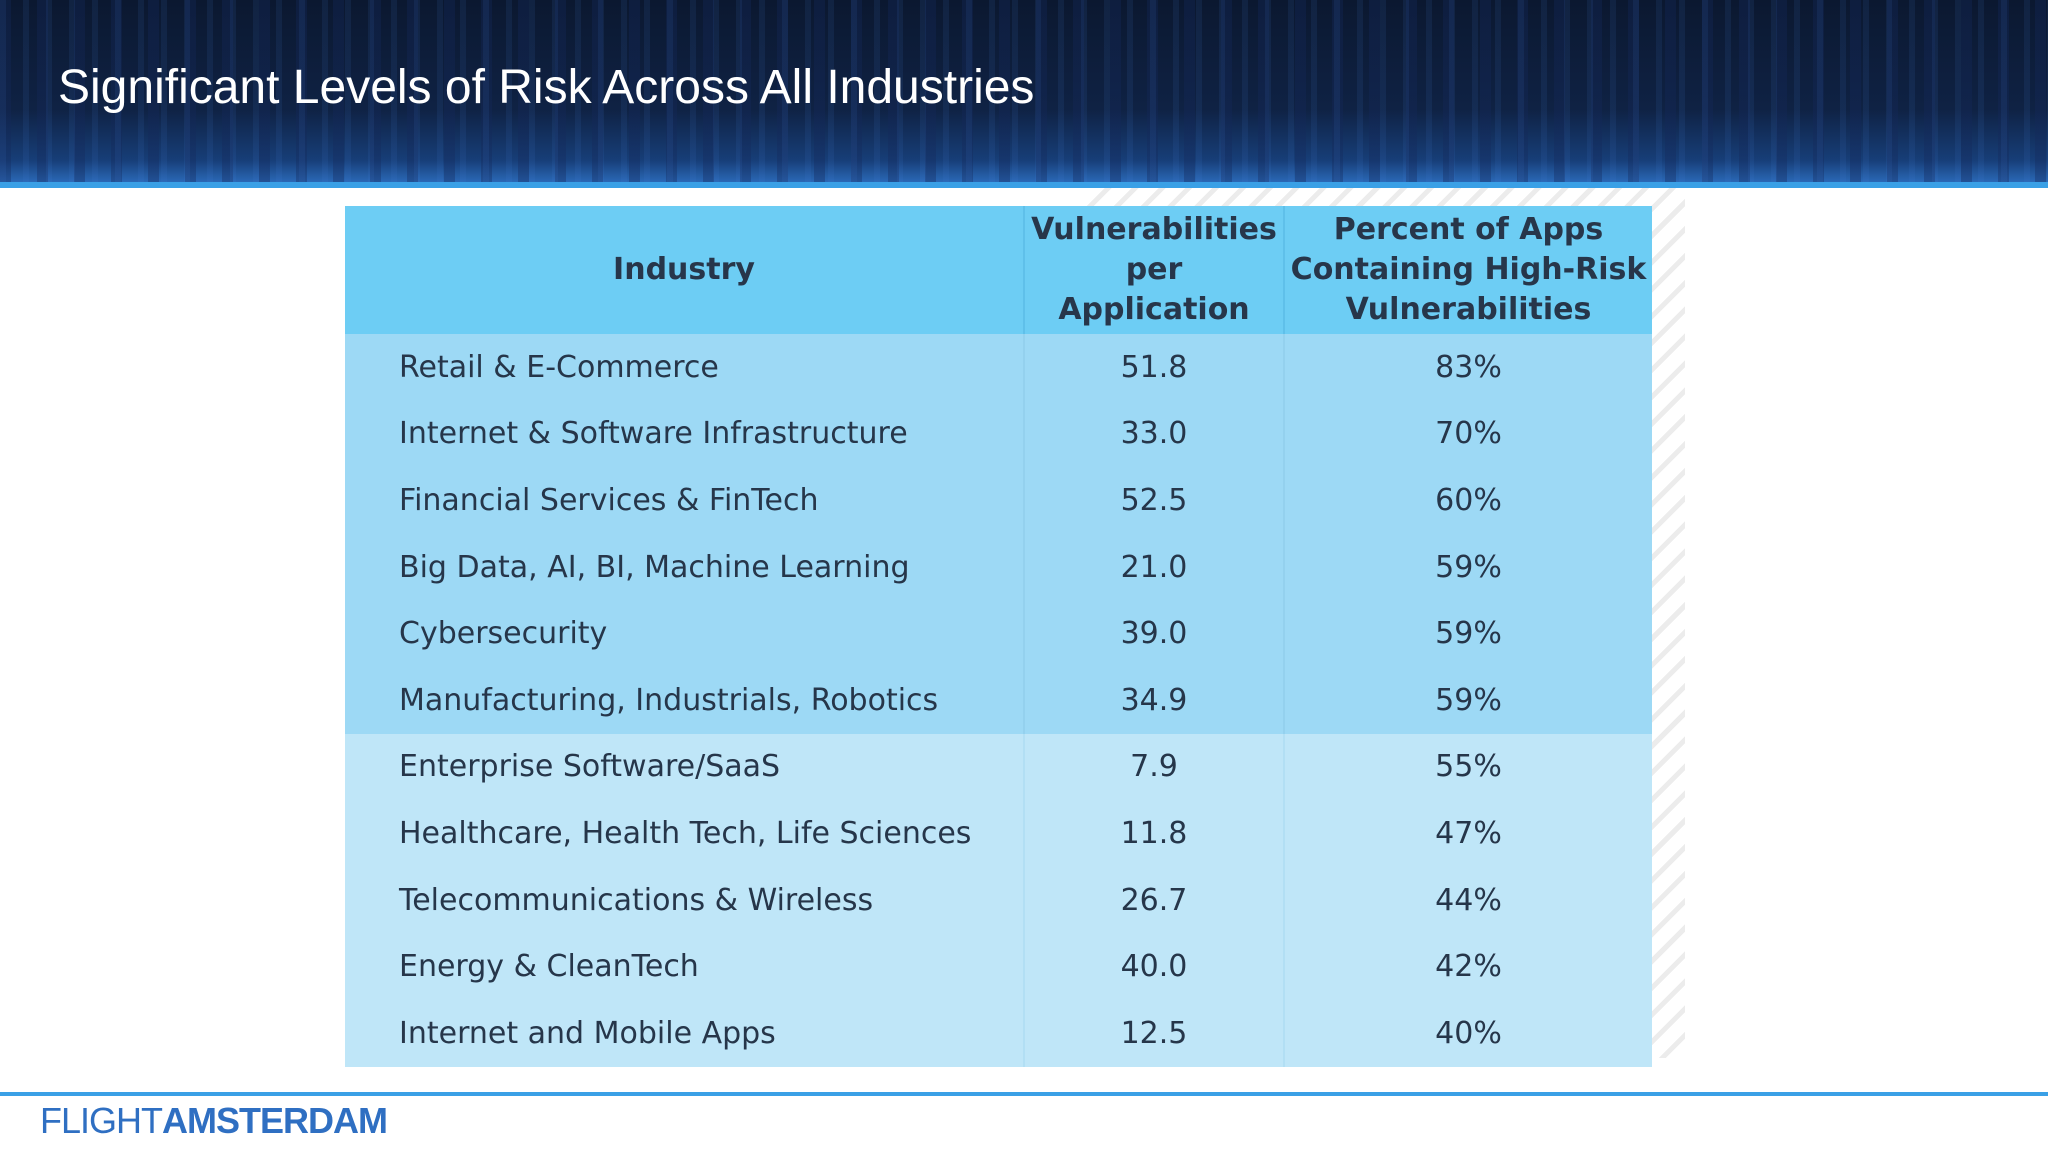 This screenshot has height=1152, width=2048. I want to click on cell-vulns: 34.9, so click(1153, 700).